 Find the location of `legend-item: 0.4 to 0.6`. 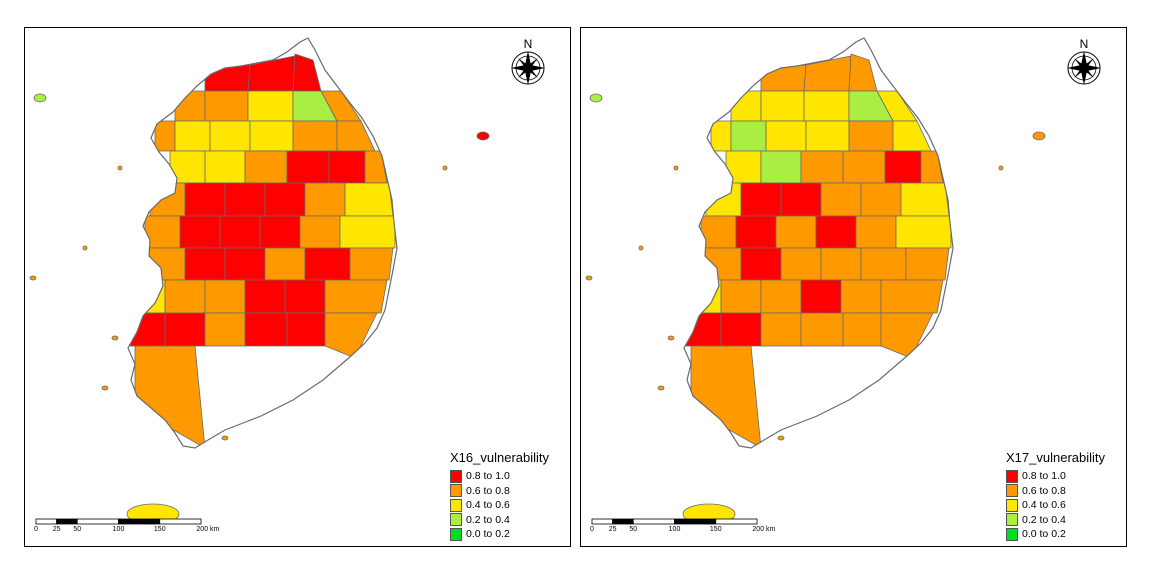

legend-item: 0.4 to 0.6 is located at coordinates (510, 505).